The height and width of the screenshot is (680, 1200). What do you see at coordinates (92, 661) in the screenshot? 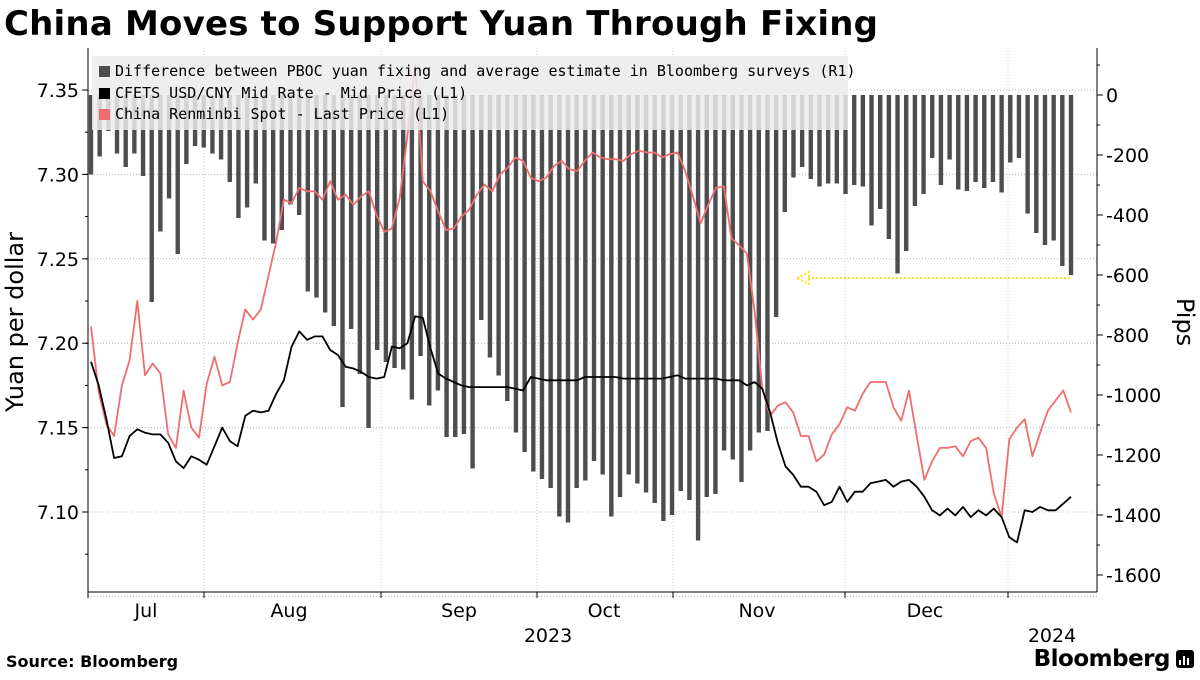
I see `source-note: Source: Bloomberg` at bounding box center [92, 661].